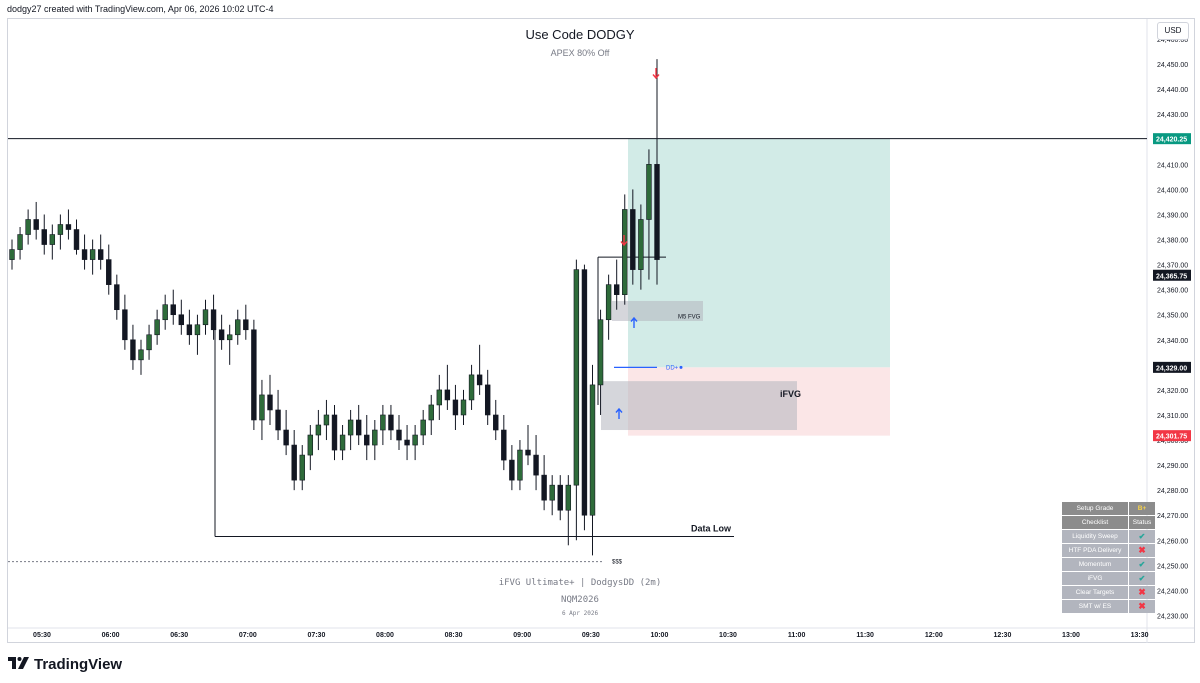  I want to click on price-tick-label: 24,250.00, so click(1172, 566).